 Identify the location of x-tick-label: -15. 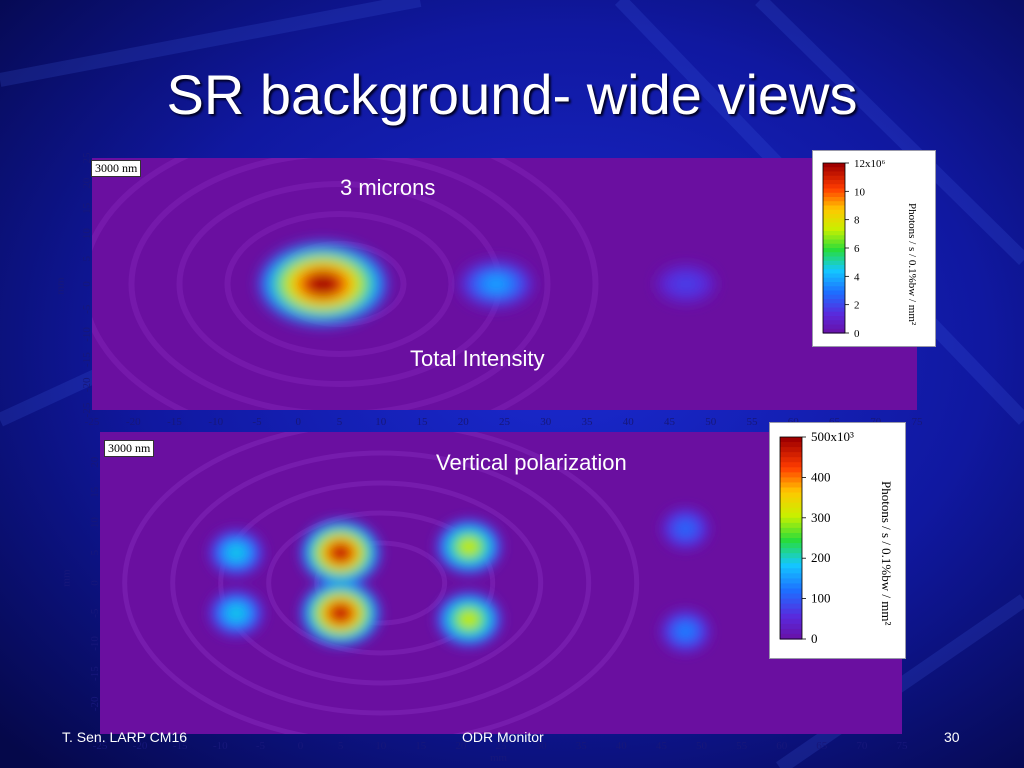
(174, 422).